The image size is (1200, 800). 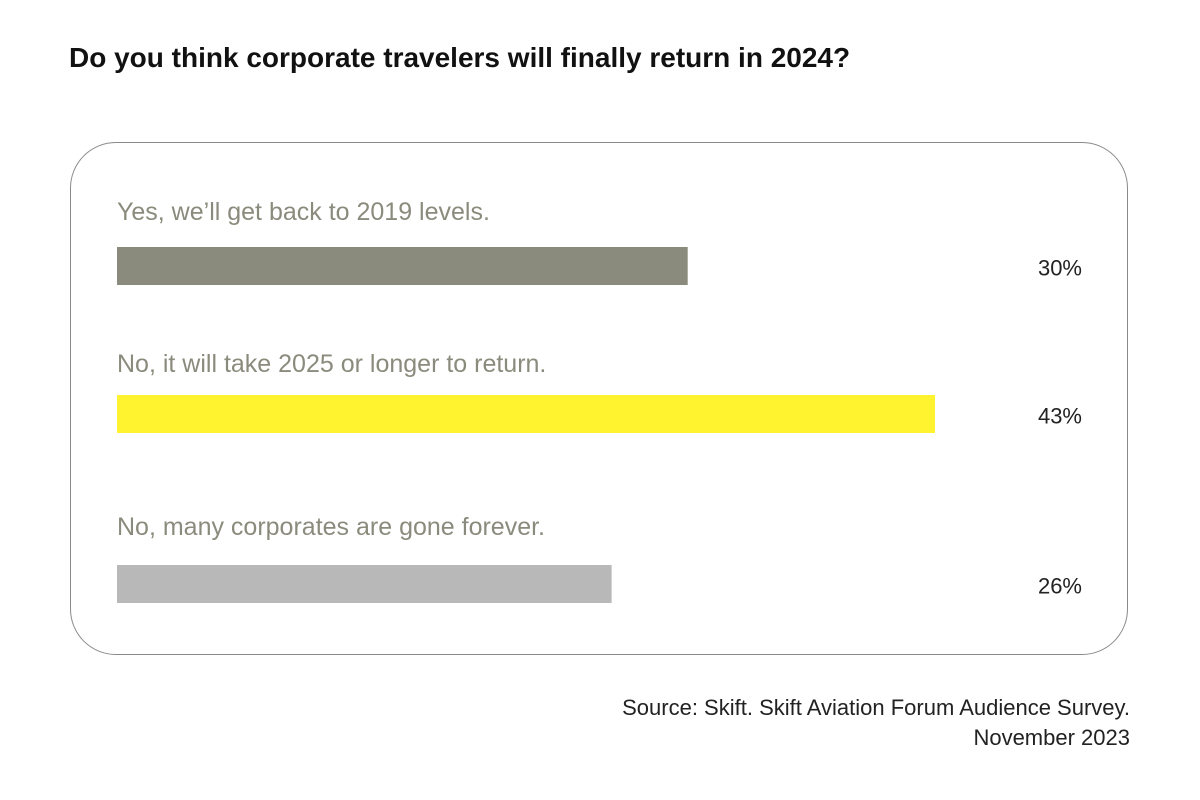 I want to click on value-label: 43%, so click(x=1060, y=416).